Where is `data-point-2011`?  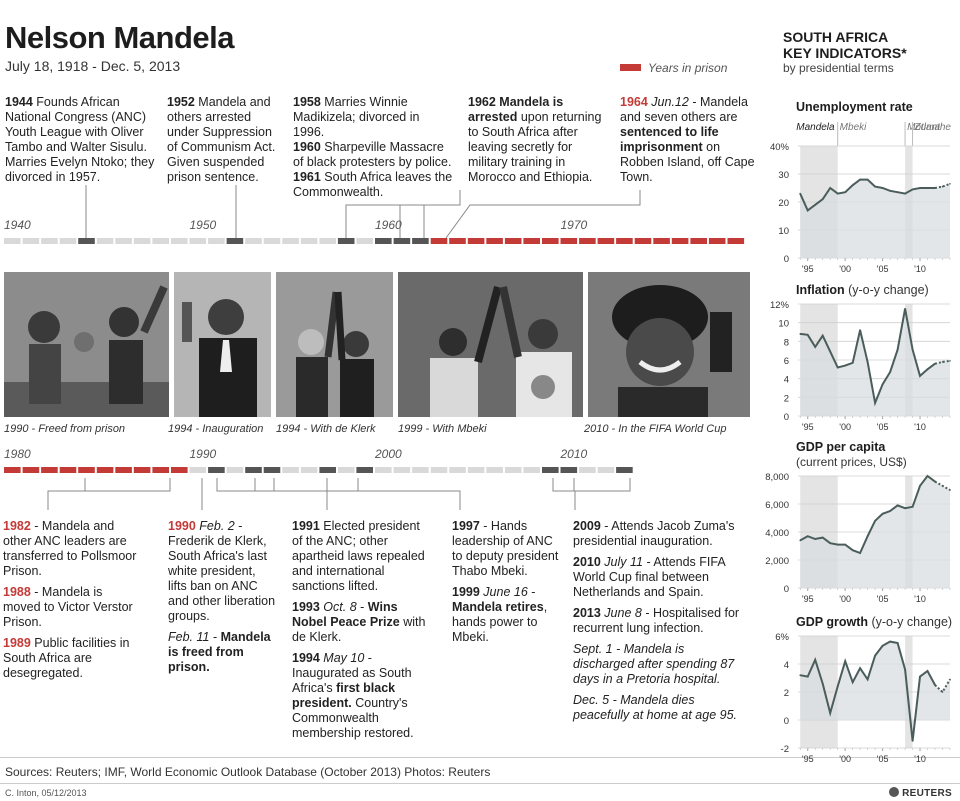 data-point-2011 is located at coordinates (927, 188).